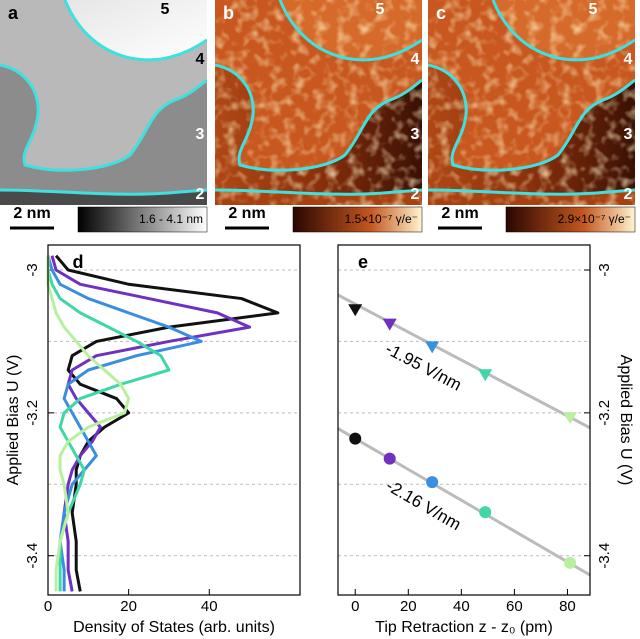 The width and height of the screenshot is (640, 639). I want to click on panel-label: d, so click(78, 262).